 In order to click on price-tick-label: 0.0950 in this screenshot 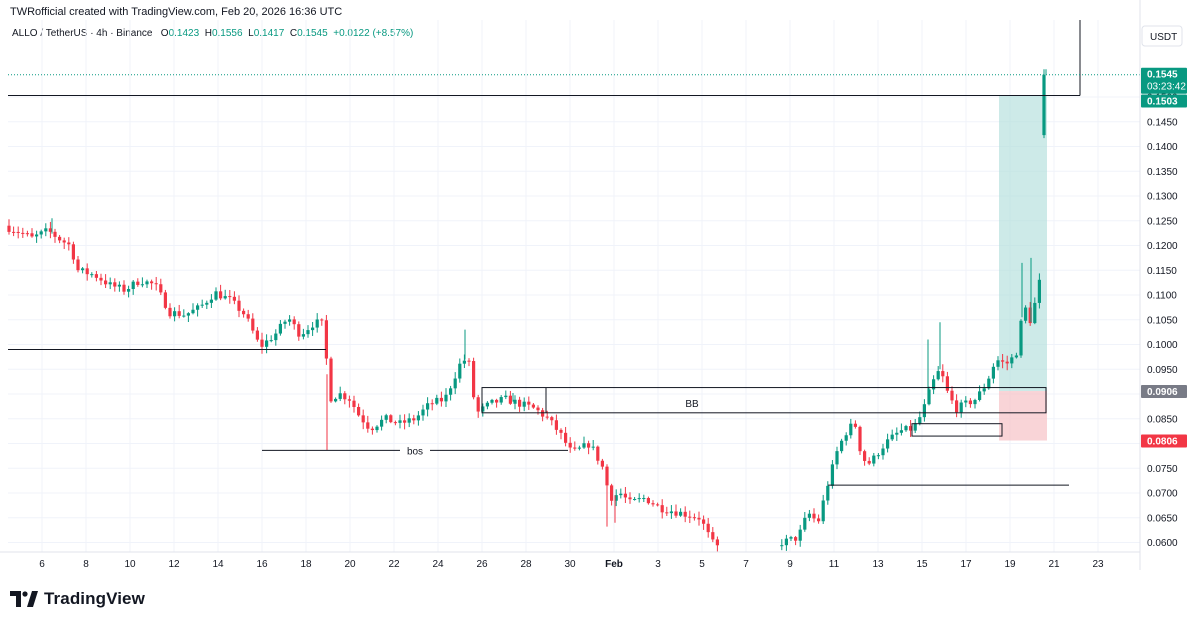, I will do `click(1162, 370)`.